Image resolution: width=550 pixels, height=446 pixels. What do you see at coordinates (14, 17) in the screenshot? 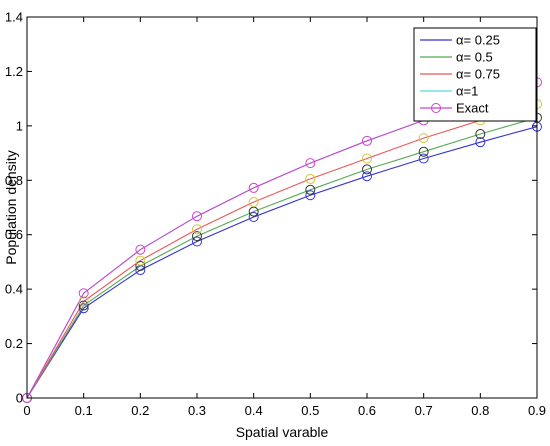
I see `y-tick-label: 1.4` at bounding box center [14, 17].